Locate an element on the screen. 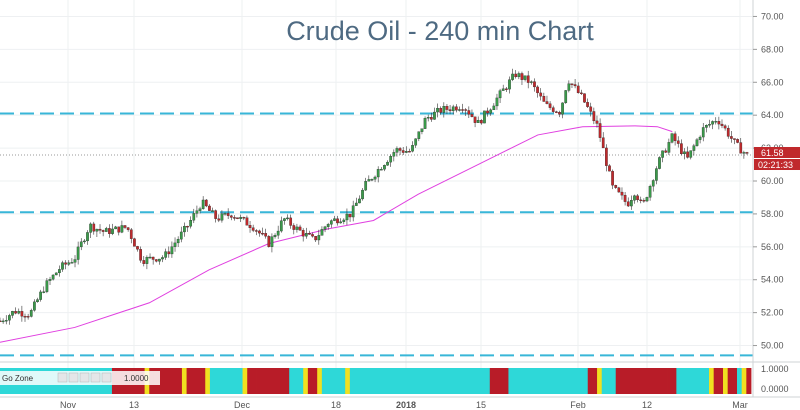  time-tick-label: 12 is located at coordinates (647, 405).